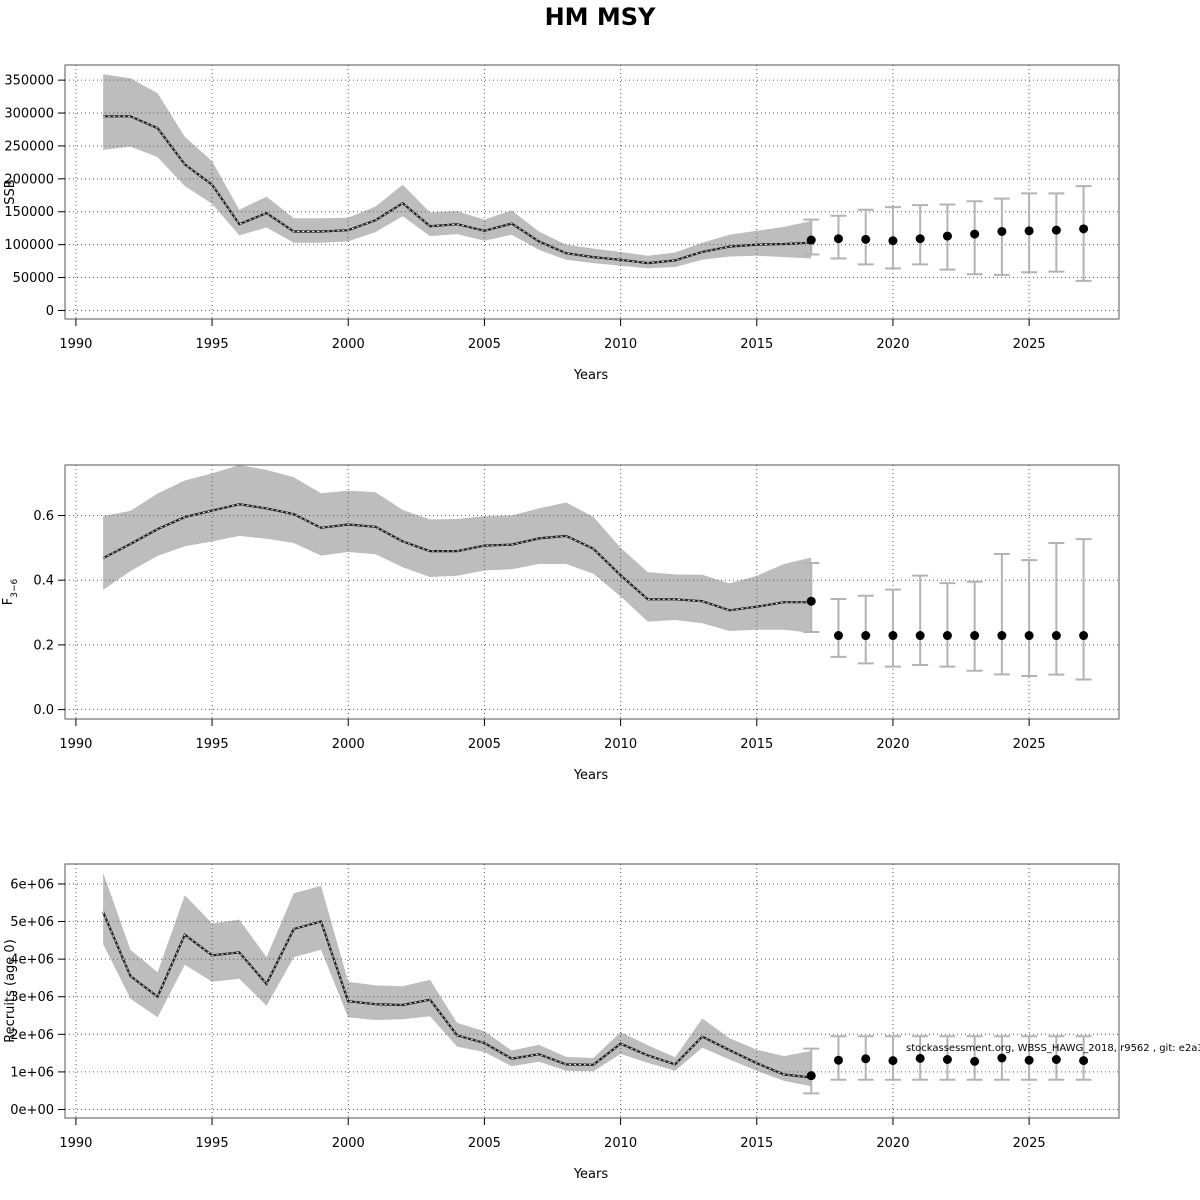 The height and width of the screenshot is (1200, 1200). What do you see at coordinates (32, 884) in the screenshot?
I see `y-tick-label: 6e+06` at bounding box center [32, 884].